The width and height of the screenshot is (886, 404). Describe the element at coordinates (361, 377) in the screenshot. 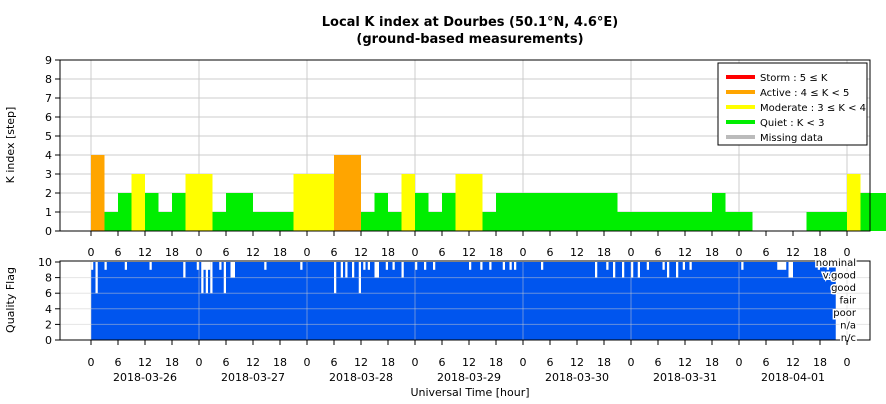

I see `date-label: 2018-03-28` at that location.